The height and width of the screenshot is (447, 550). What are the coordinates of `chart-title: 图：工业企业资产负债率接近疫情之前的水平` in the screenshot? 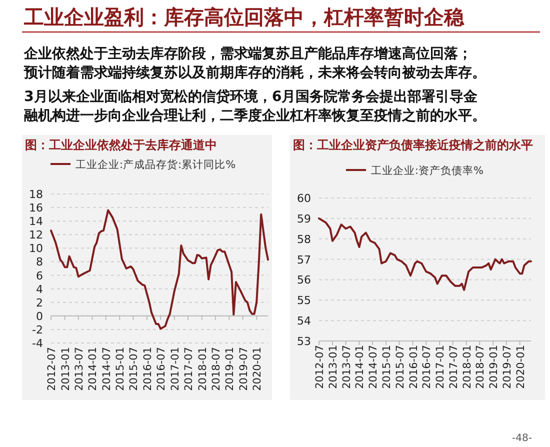 It's located at (413, 145).